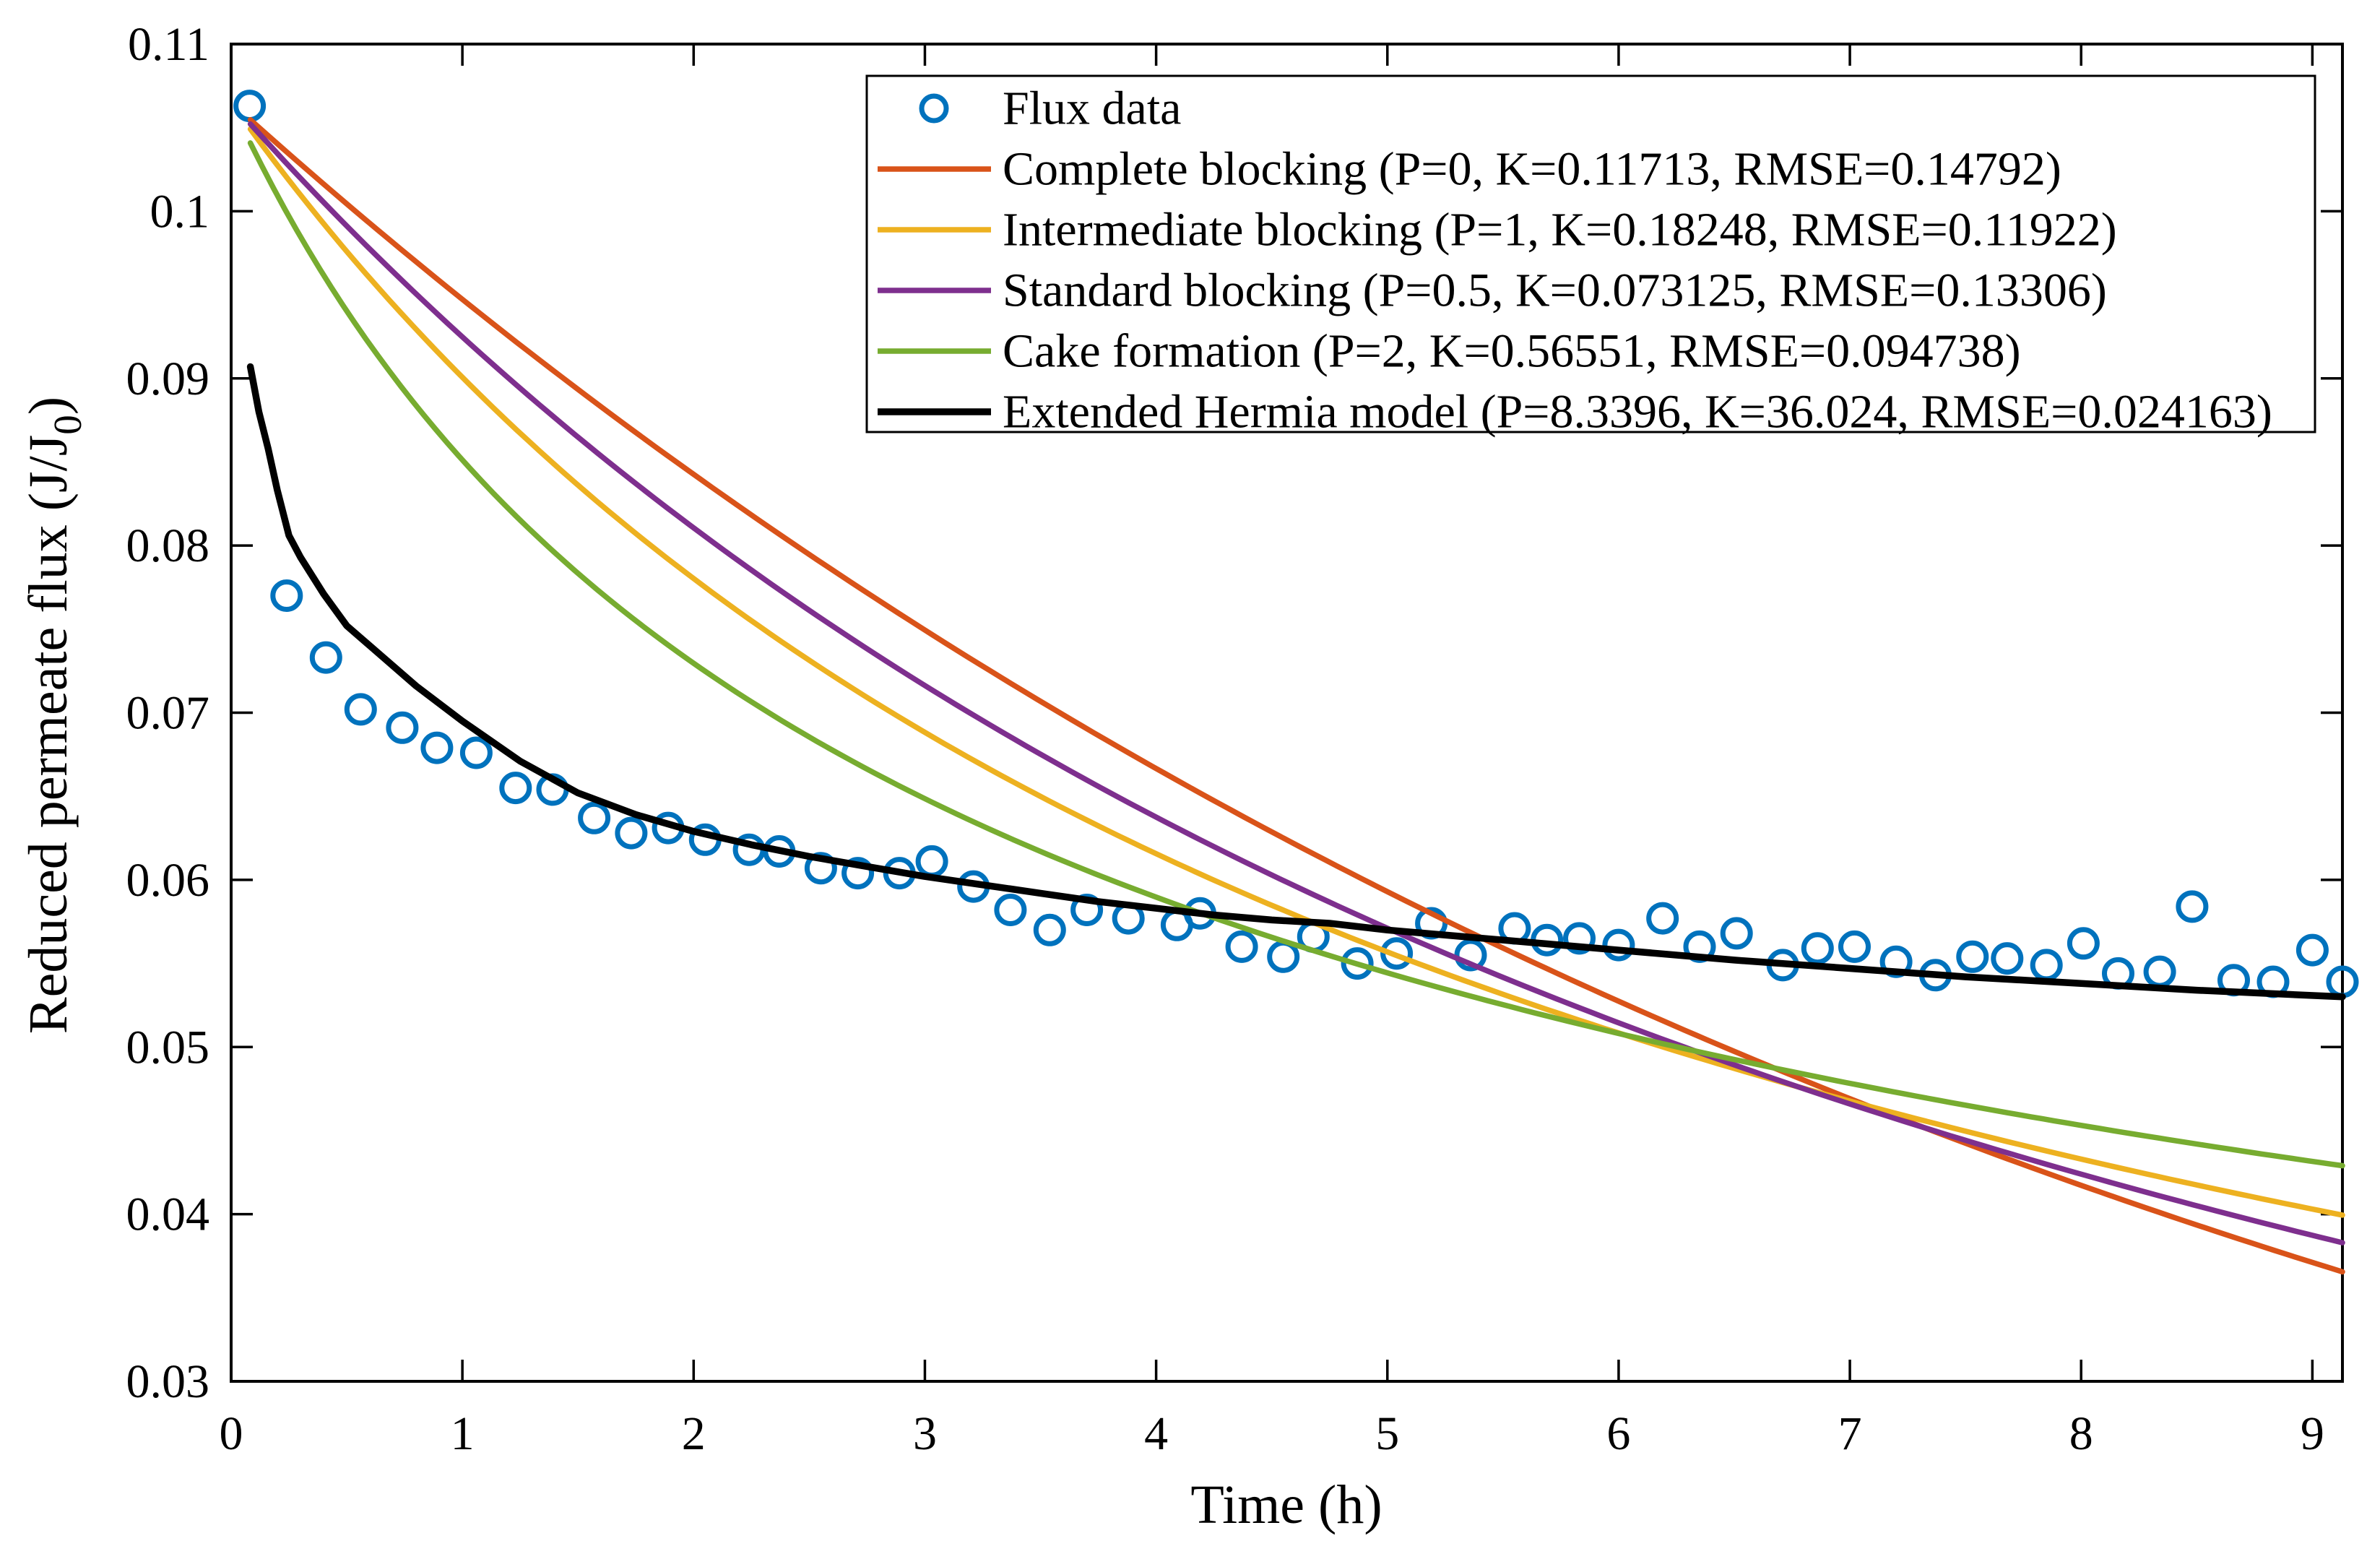 Image resolution: width=2380 pixels, height=1567 pixels. Describe the element at coordinates (1092, 108) in the screenshot. I see `legend-label-flux-data: Flux data` at that location.